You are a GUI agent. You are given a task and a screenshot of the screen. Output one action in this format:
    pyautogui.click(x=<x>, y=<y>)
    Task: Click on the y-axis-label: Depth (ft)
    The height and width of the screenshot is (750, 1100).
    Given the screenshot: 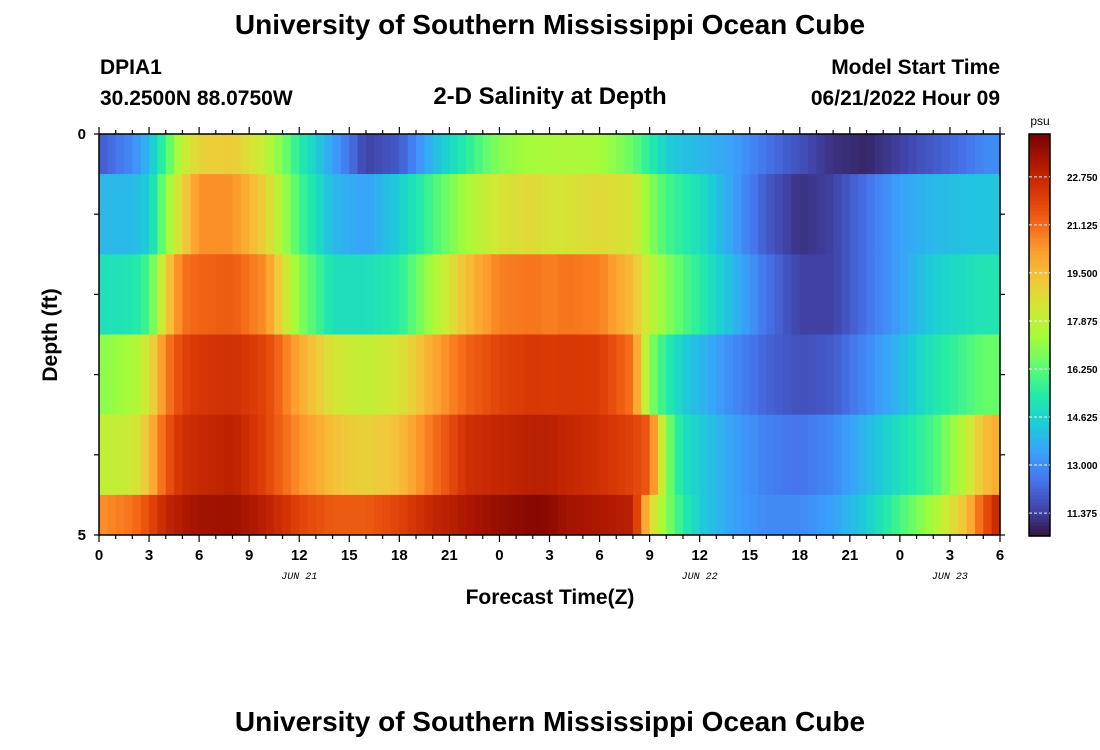 What is the action you would take?
    pyautogui.click(x=50, y=334)
    